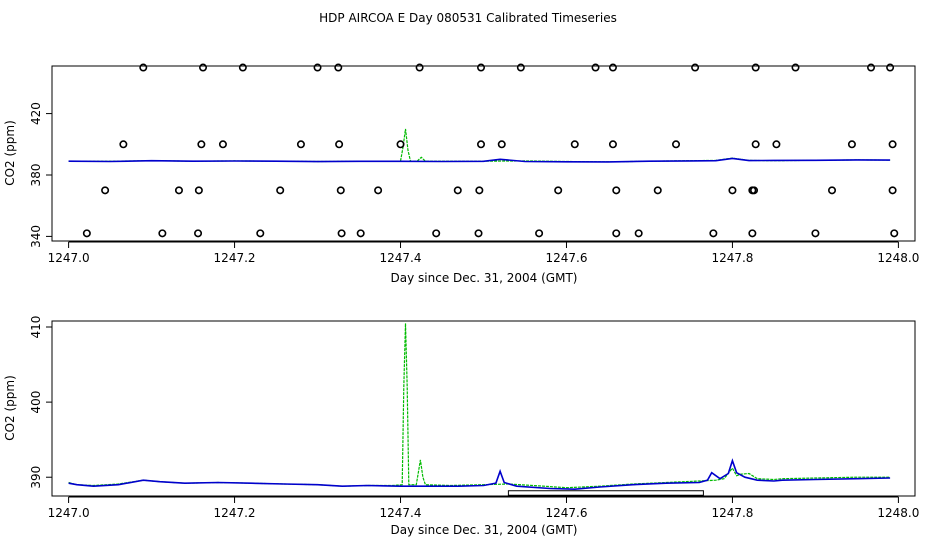  I want to click on chart-1-series-line-green, so click(479, 145).